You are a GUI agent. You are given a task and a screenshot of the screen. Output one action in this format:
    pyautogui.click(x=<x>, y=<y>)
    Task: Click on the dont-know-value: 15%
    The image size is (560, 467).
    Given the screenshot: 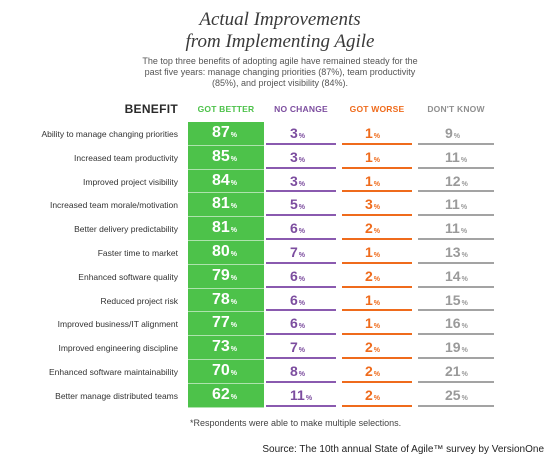 What is the action you would take?
    pyautogui.click(x=456, y=302)
    